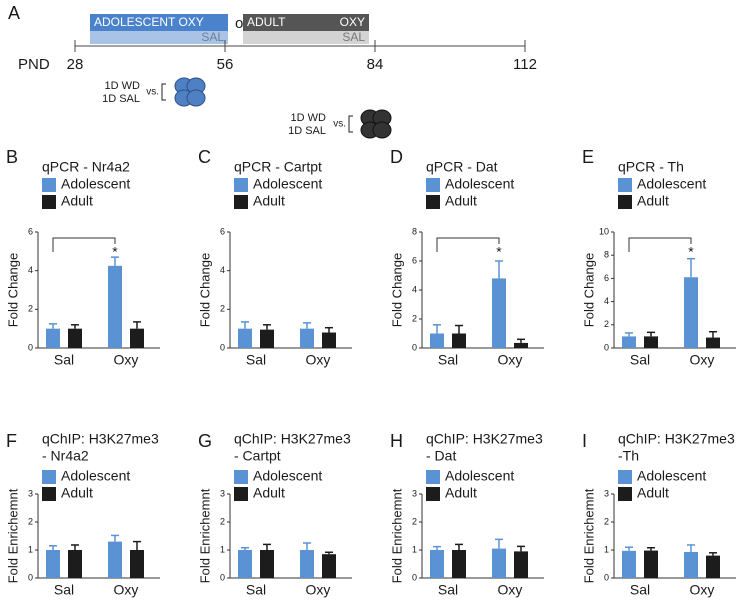  Describe the element at coordinates (353, 37) in the screenshot. I see `box-label: SAL` at that location.